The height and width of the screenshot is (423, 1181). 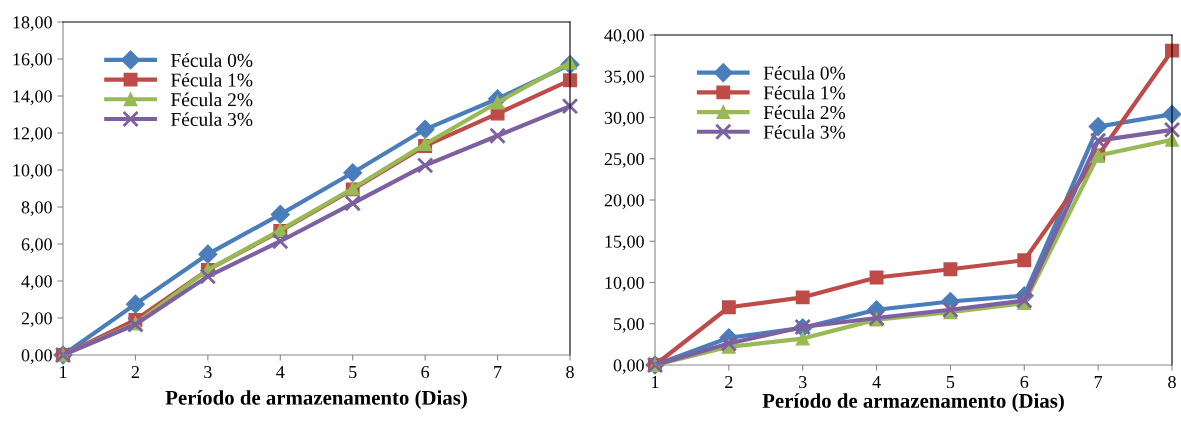 What do you see at coordinates (624, 119) in the screenshot?
I see `y-tick-label: 30,00` at bounding box center [624, 119].